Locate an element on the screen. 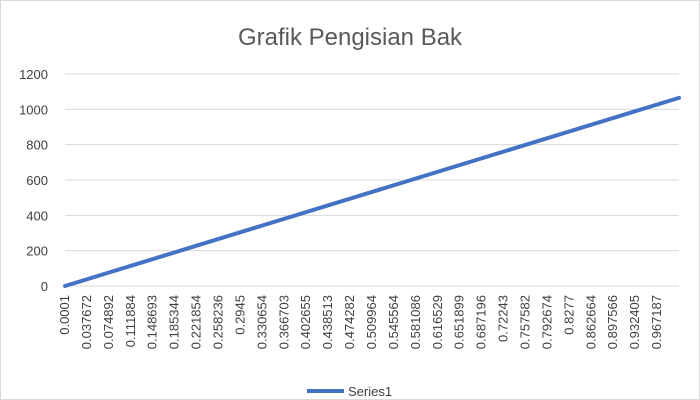  x-tick-label: 0.474282 is located at coordinates (349, 322).